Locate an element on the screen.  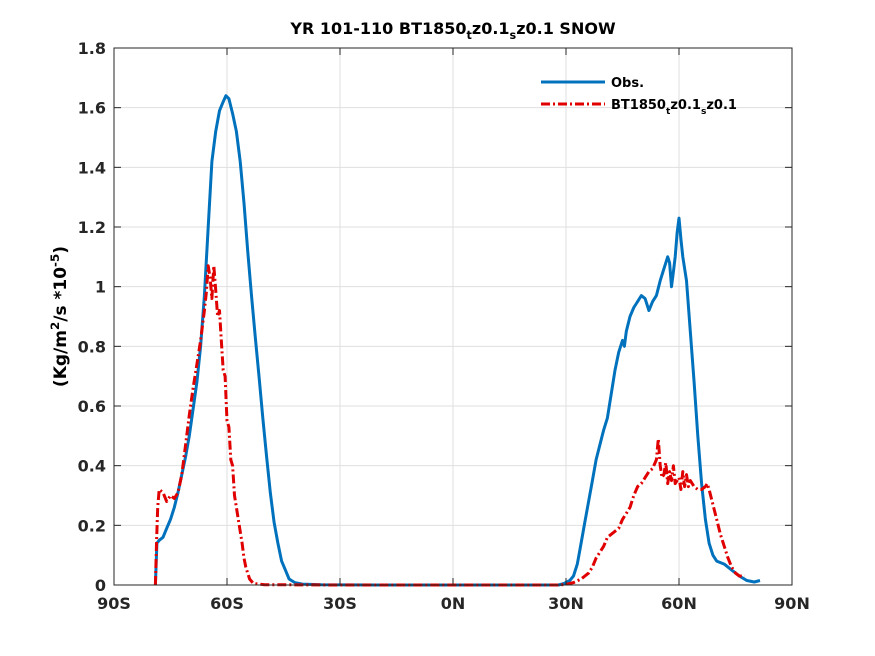
legend-label-2-part: BT1850 is located at coordinates (638, 105).